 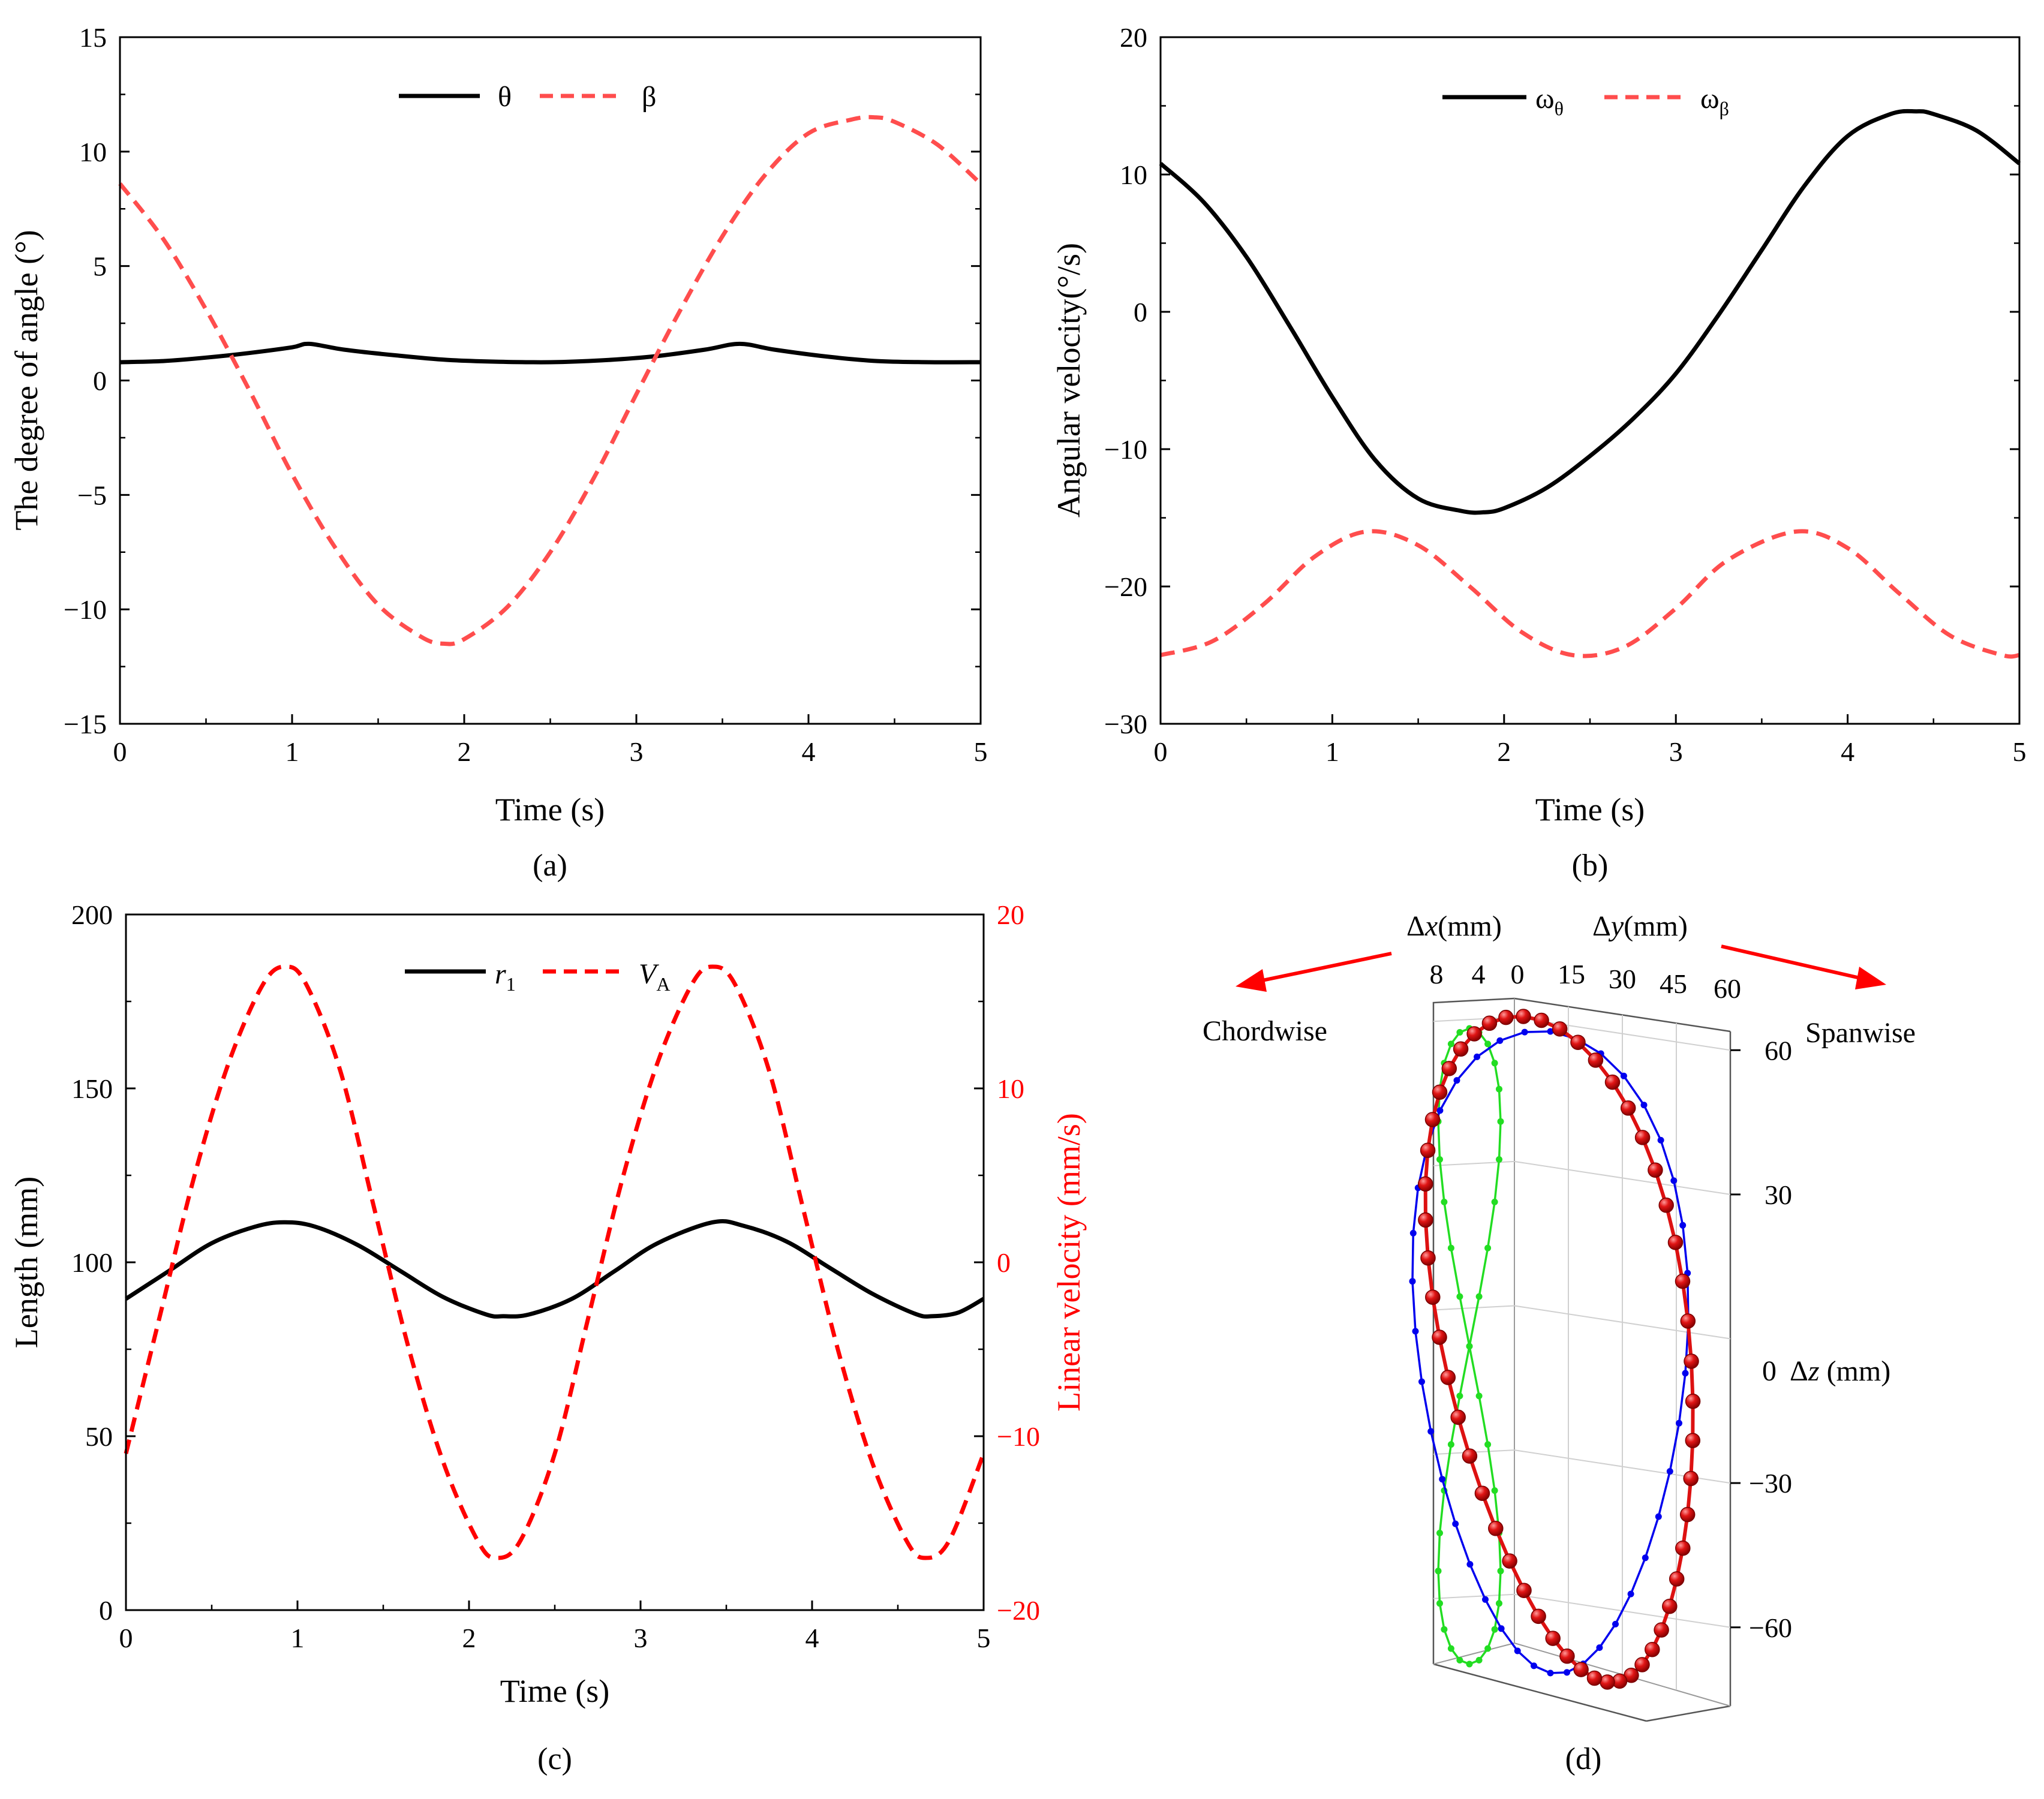 What do you see at coordinates (92, 1262) in the screenshot?
I see `y-tick-label: 100` at bounding box center [92, 1262].